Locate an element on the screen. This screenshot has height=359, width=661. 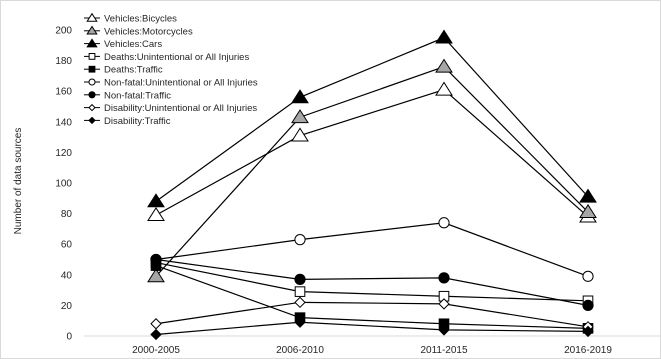
y-tick-label: 40 is located at coordinates (67, 275).